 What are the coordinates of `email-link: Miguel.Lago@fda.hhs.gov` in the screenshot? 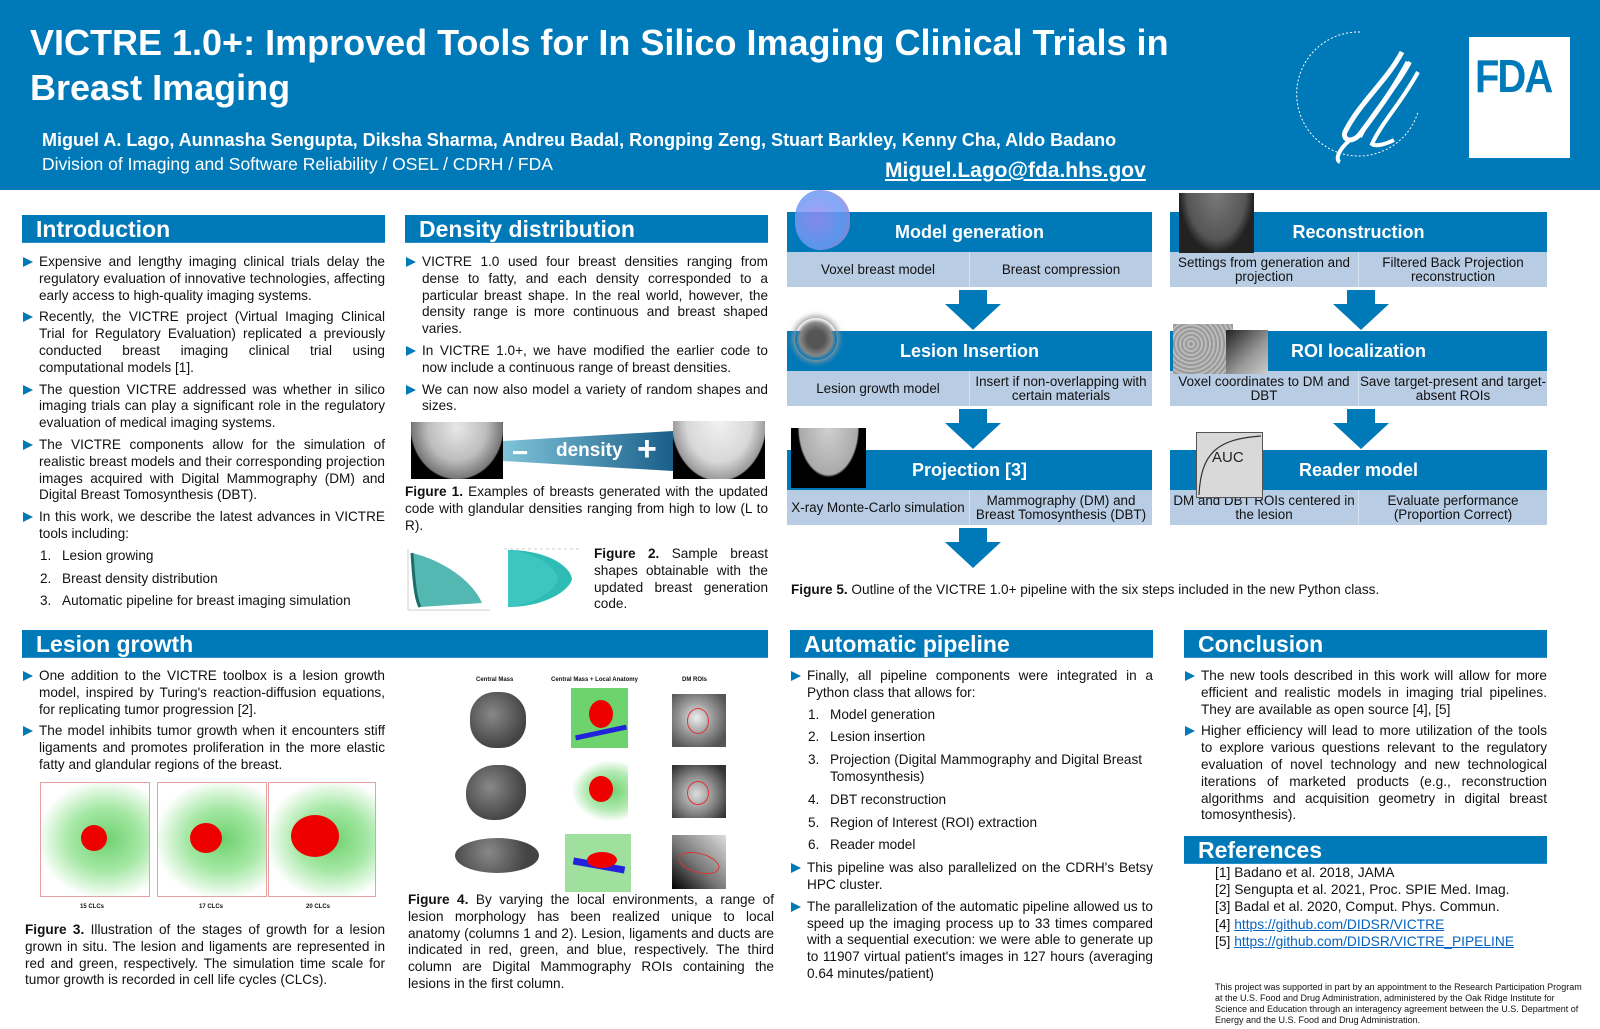 It's located at (1015, 170).